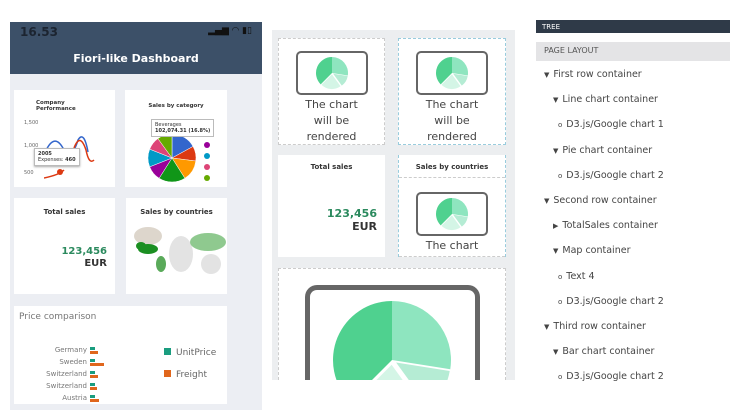 The image size is (730, 410). I want to click on tree-item: ▼ First row container, so click(593, 74).